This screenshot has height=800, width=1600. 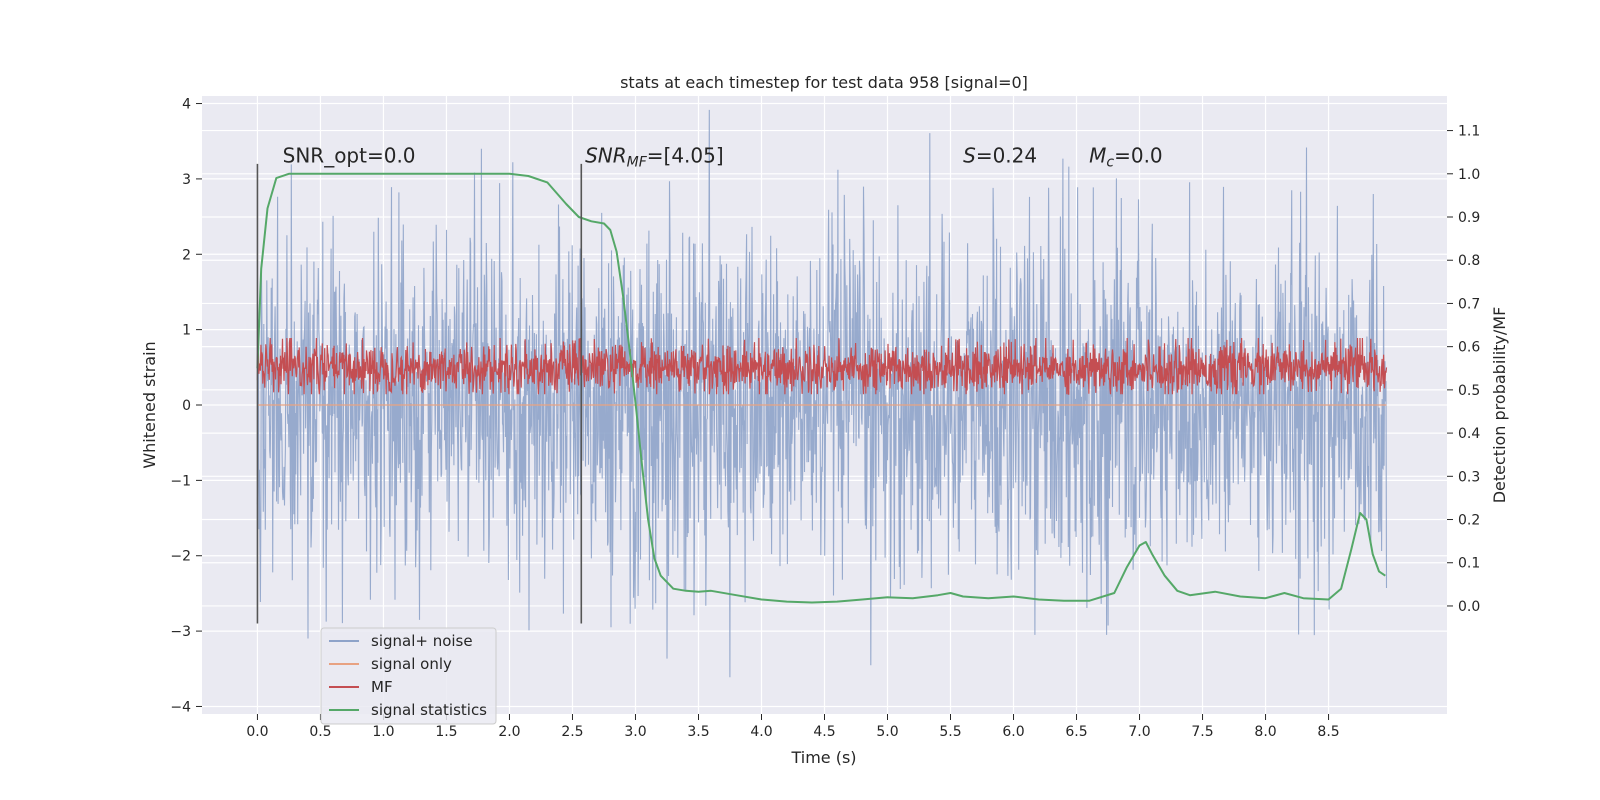 What do you see at coordinates (761, 732) in the screenshot?
I see `x-tick-label: 4.0` at bounding box center [761, 732].